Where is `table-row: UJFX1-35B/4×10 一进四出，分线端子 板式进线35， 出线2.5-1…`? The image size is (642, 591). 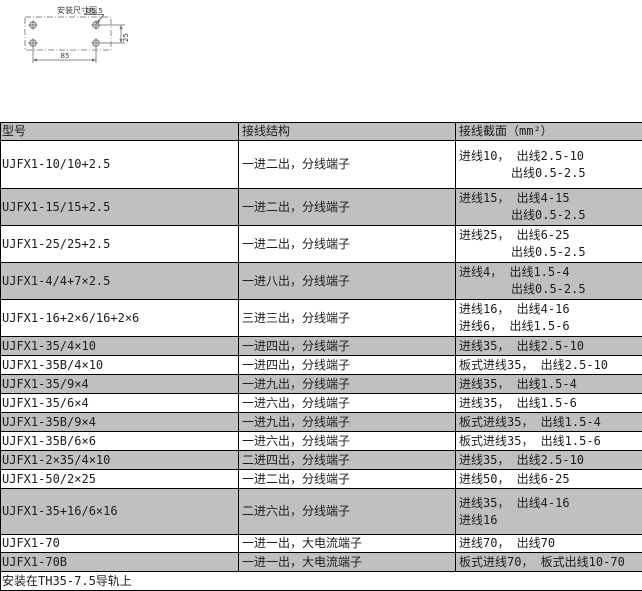
table-row: UJFX1-35B/4×10 一进四出，分线端子 板式进线35， 出线2.5-1… is located at coordinates (321, 365).